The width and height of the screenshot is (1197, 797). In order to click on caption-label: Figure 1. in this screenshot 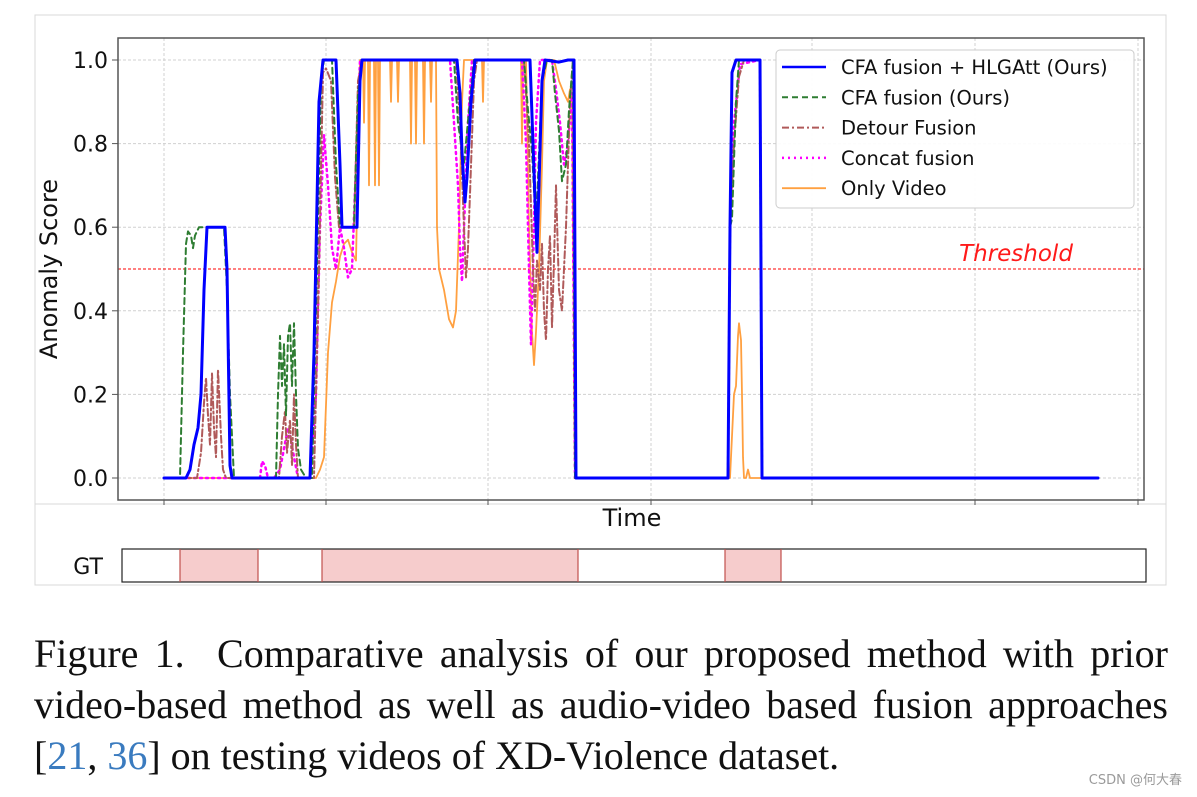, I will do `click(109, 653)`.